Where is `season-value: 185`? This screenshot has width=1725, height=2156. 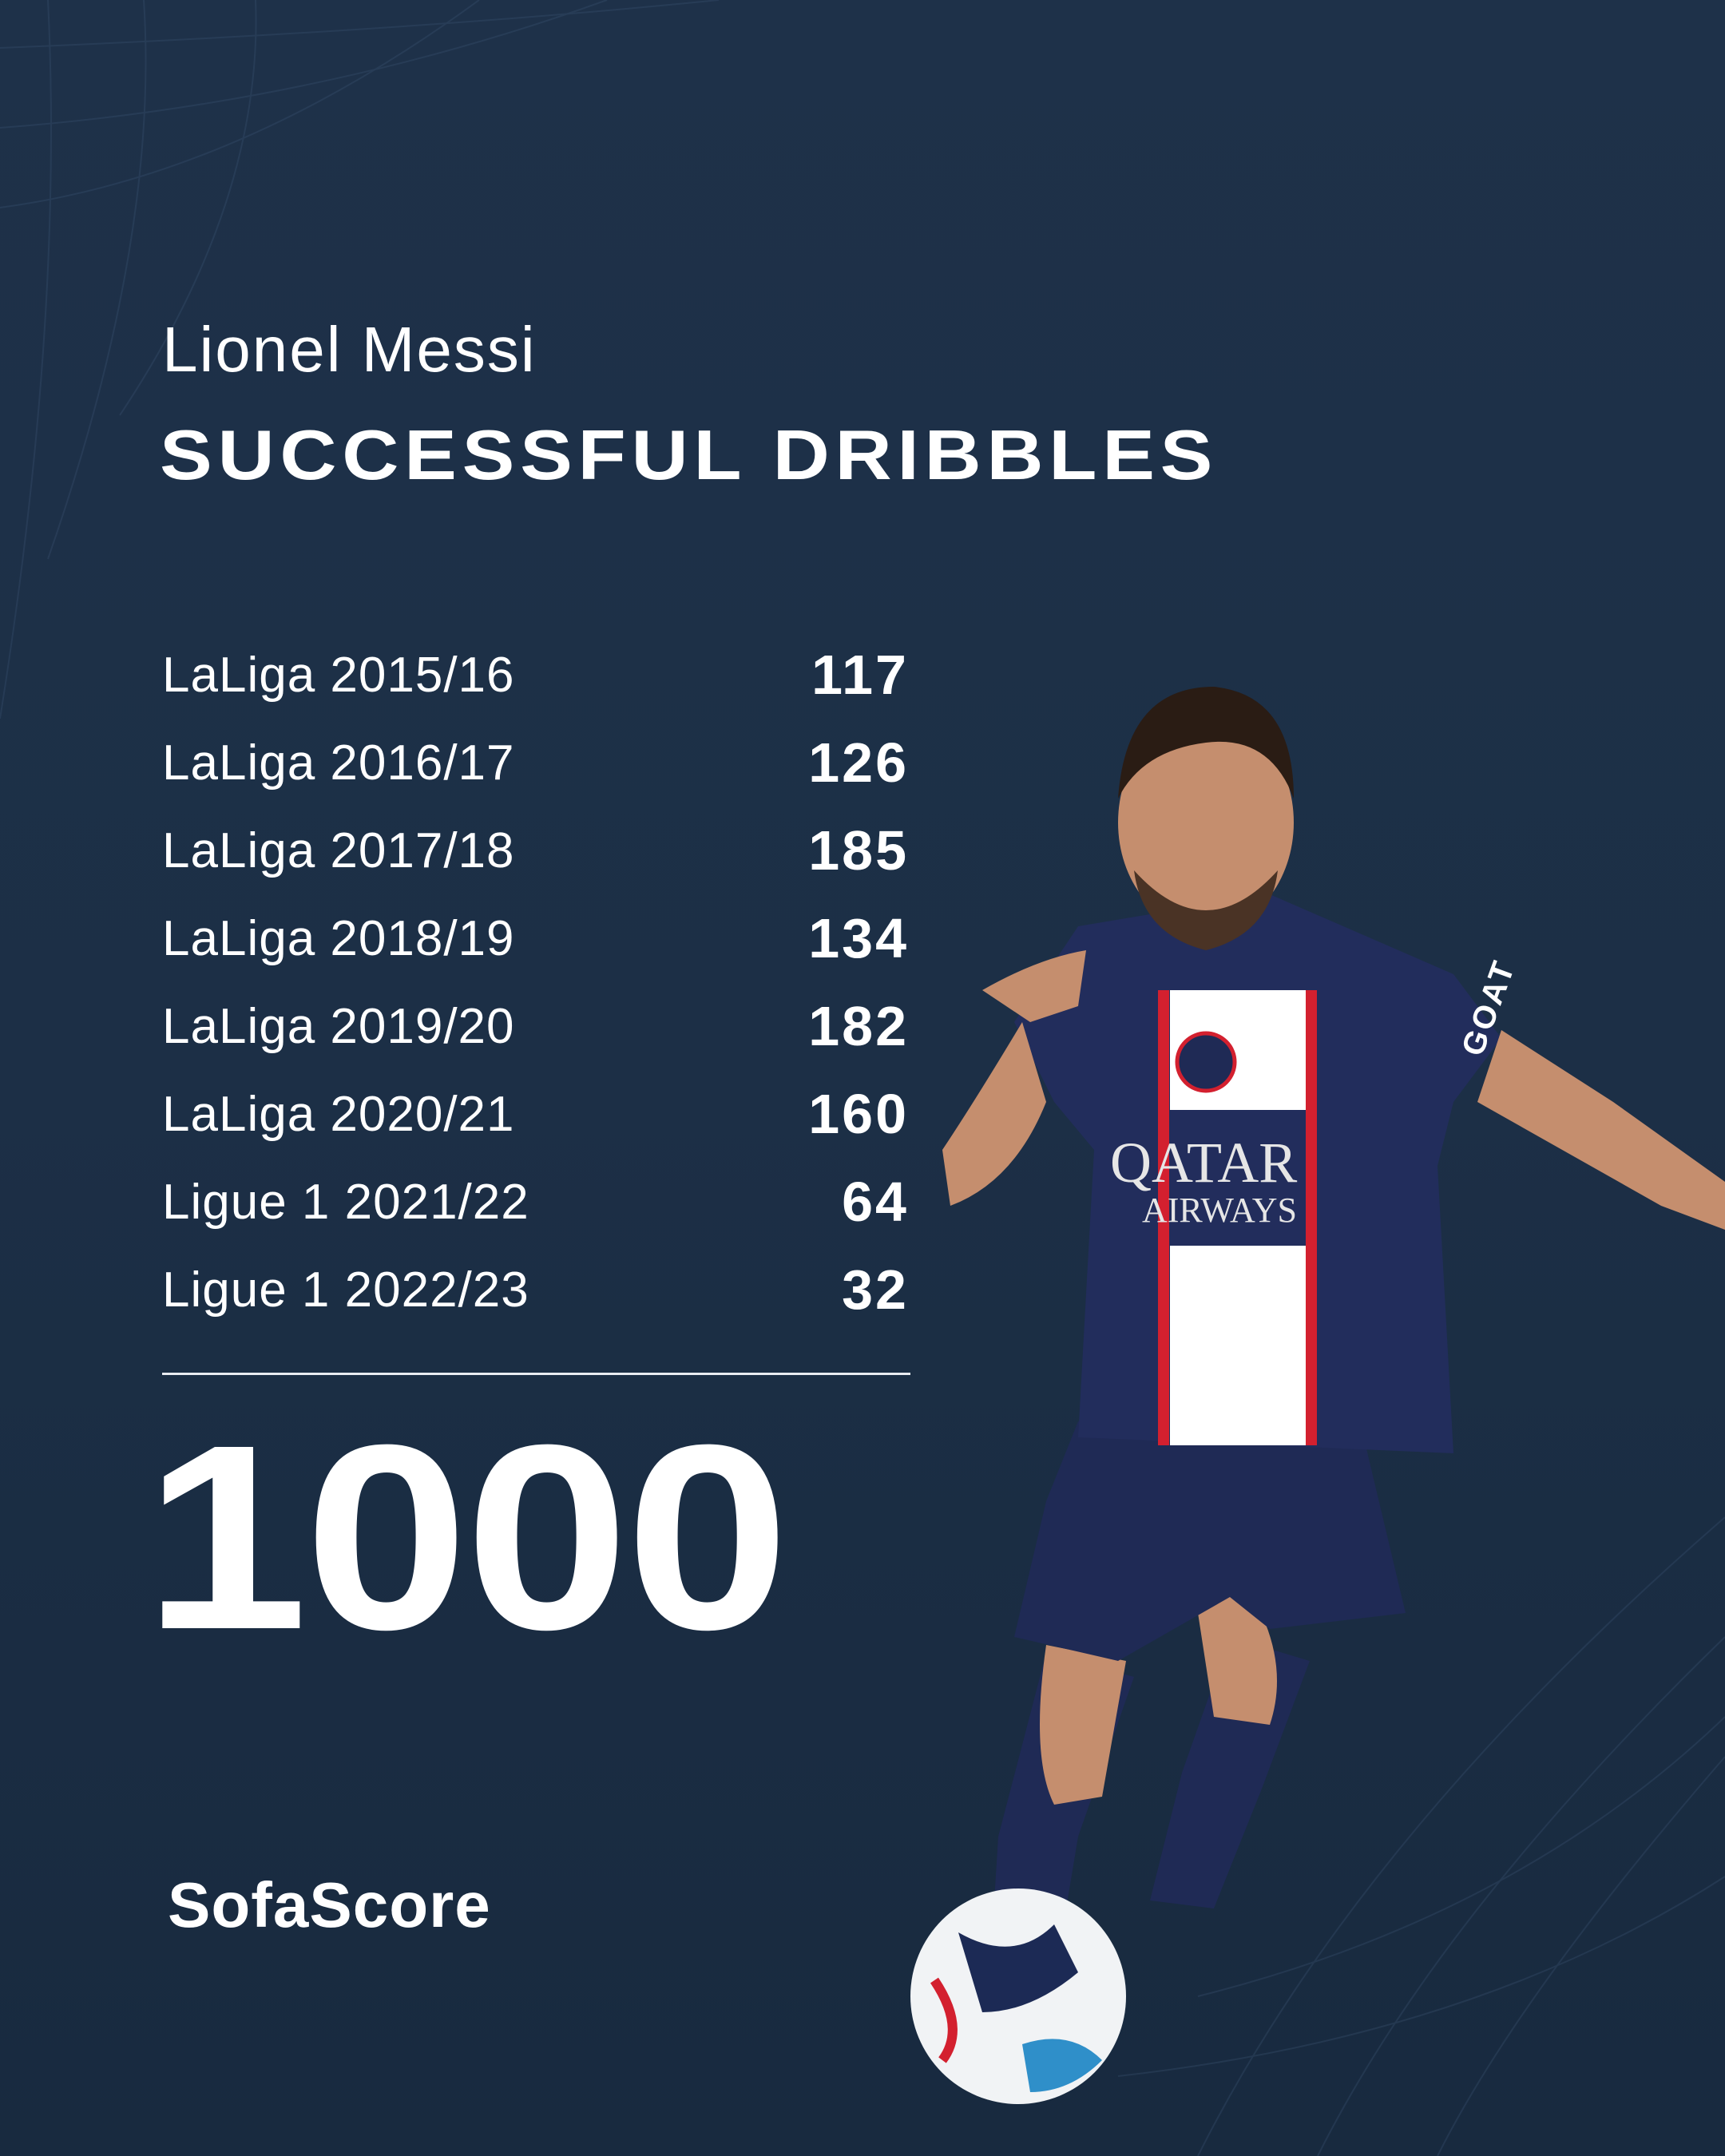 season-value: 185 is located at coordinates (859, 850).